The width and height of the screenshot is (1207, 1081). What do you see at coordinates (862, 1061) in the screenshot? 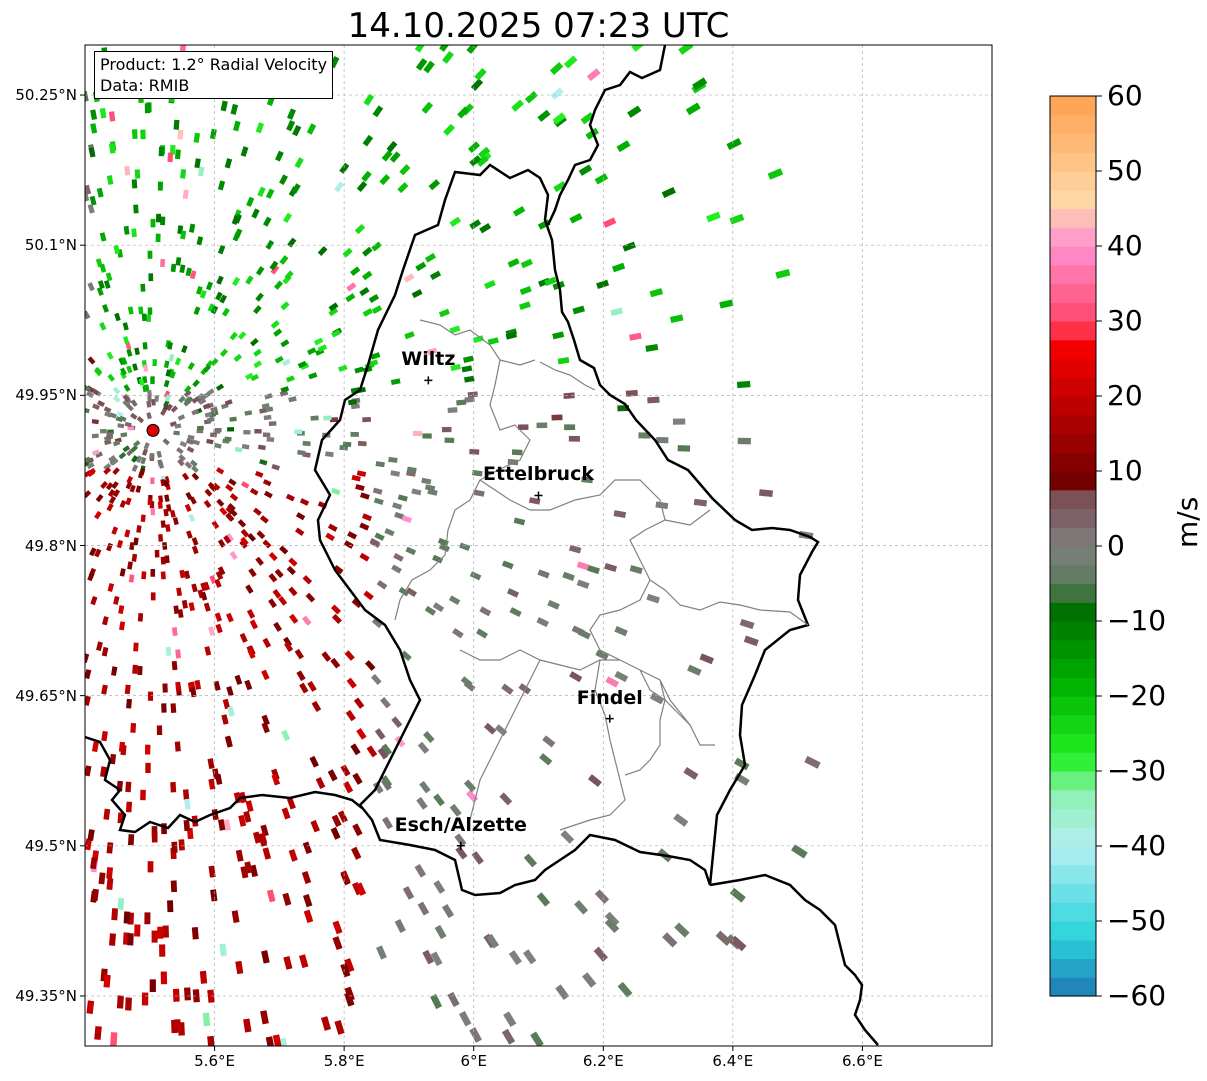
I see `lon-tick-label: 6.6°E` at bounding box center [862, 1061].